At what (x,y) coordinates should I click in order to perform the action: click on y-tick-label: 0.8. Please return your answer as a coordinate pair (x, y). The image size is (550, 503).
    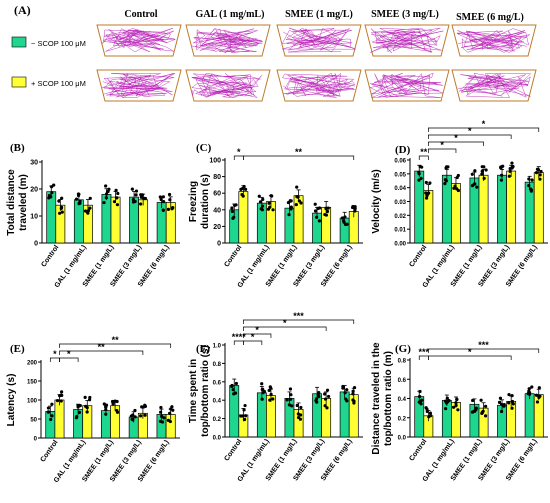
    Looking at the image, I should click on (217, 365).